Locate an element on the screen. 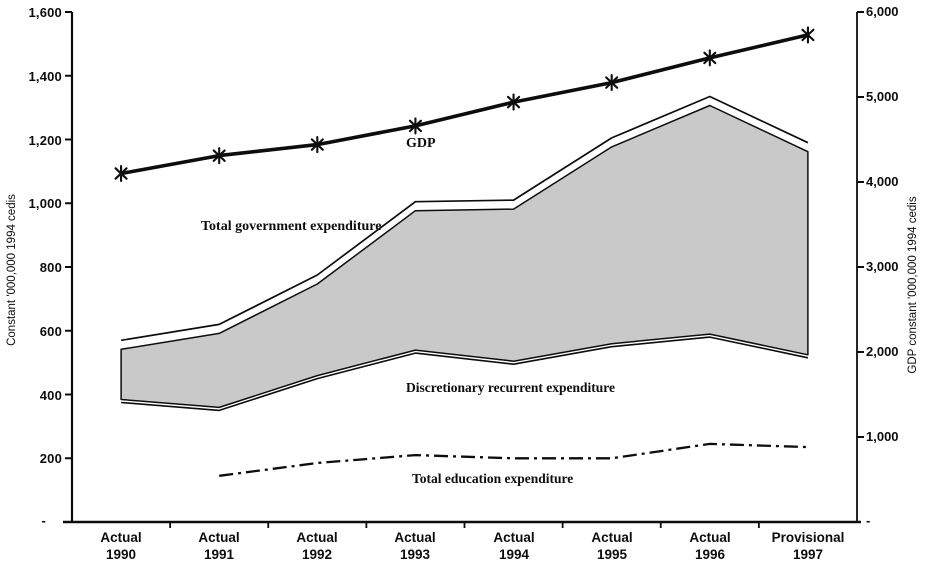  x-axis-label-1993: Actual 1993 is located at coordinates (415, 546).